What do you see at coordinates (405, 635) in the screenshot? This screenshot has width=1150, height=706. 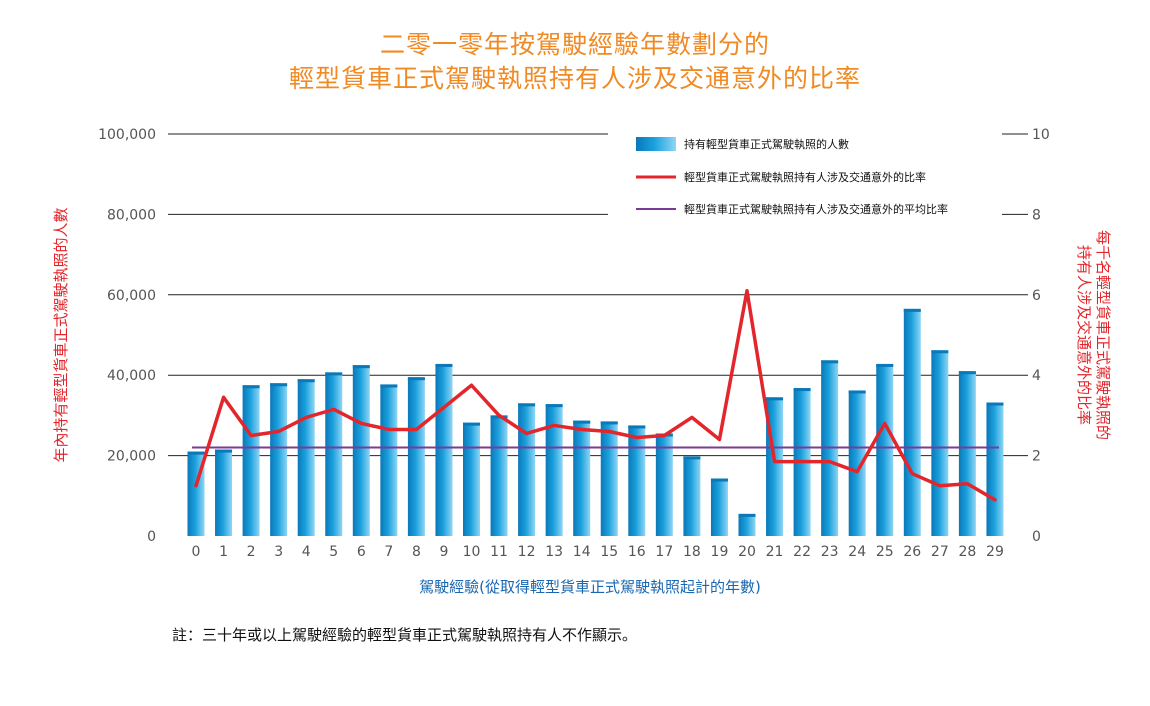 I see `footnote: 註：三十年或以上駕駛經驗的輕型貨車正式駕駛執照持有人不作顯示。` at bounding box center [405, 635].